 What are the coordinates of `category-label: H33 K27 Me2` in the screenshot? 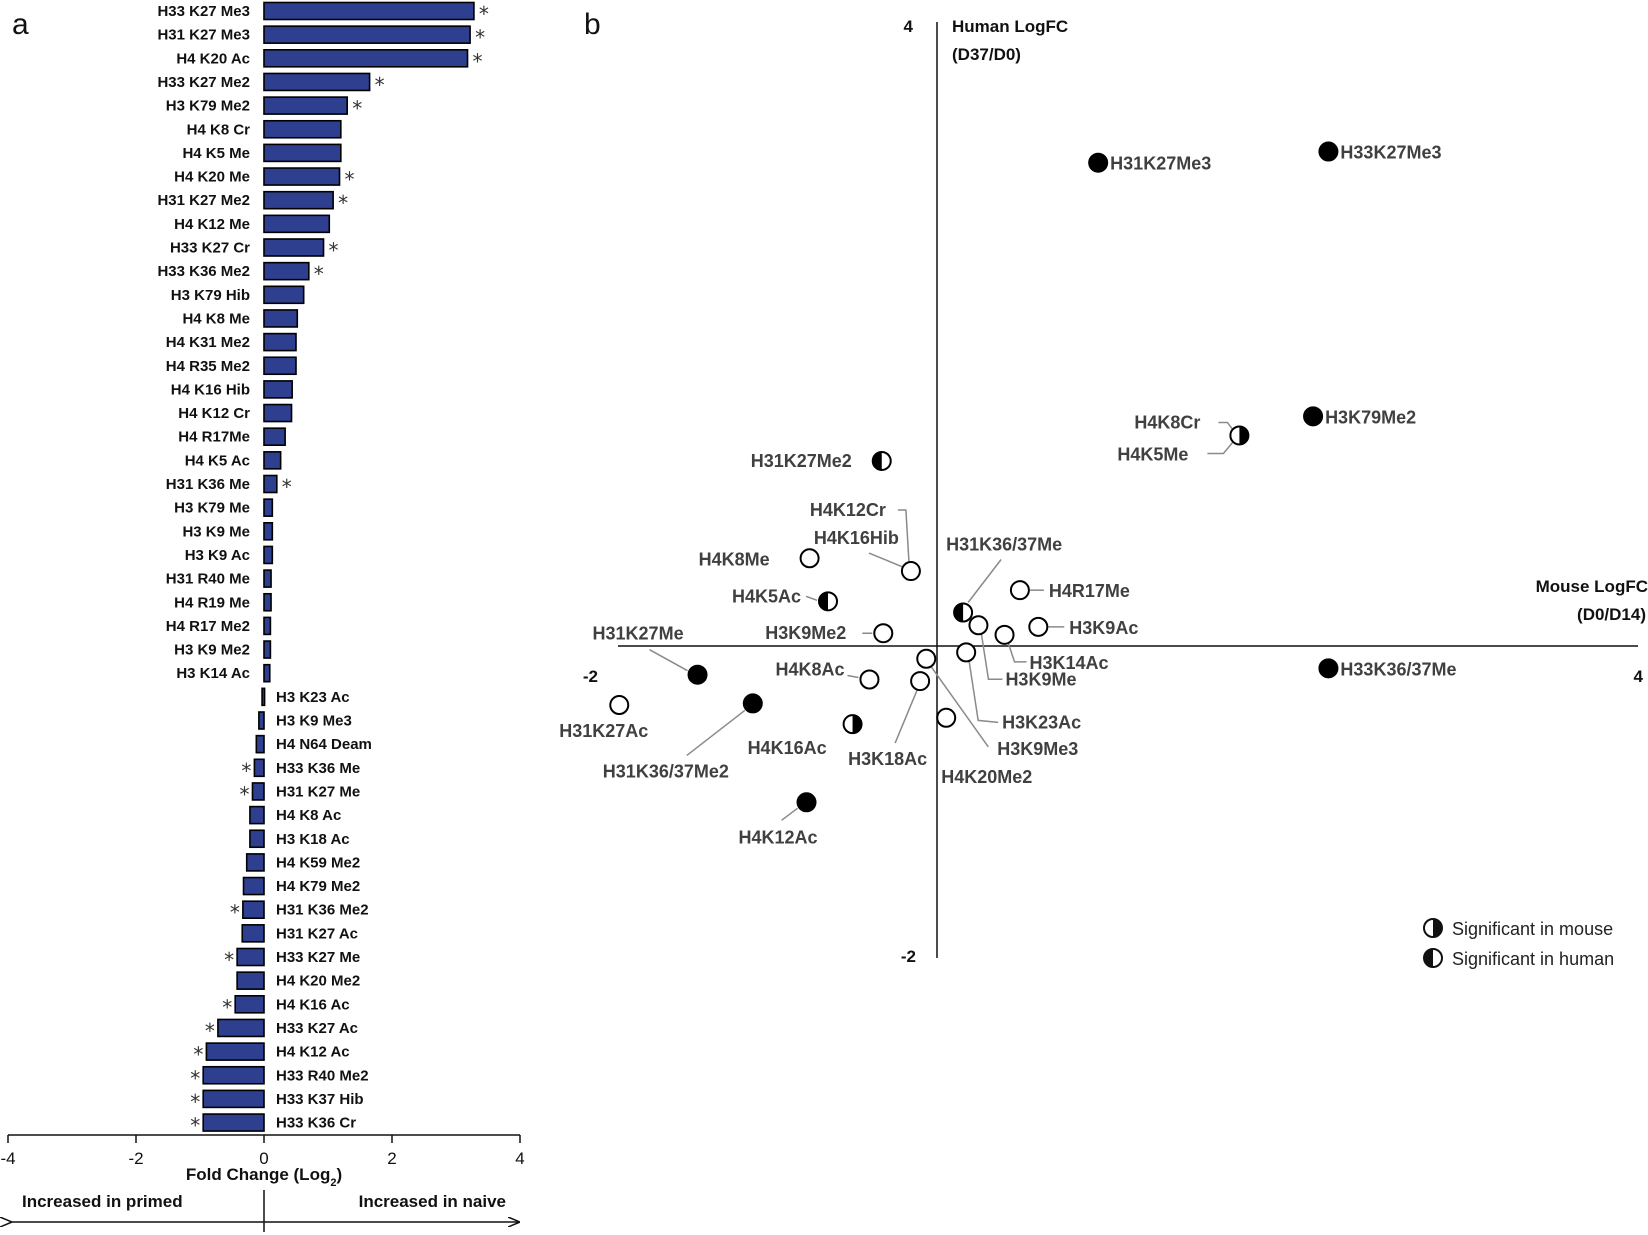 It's located at (203, 82).